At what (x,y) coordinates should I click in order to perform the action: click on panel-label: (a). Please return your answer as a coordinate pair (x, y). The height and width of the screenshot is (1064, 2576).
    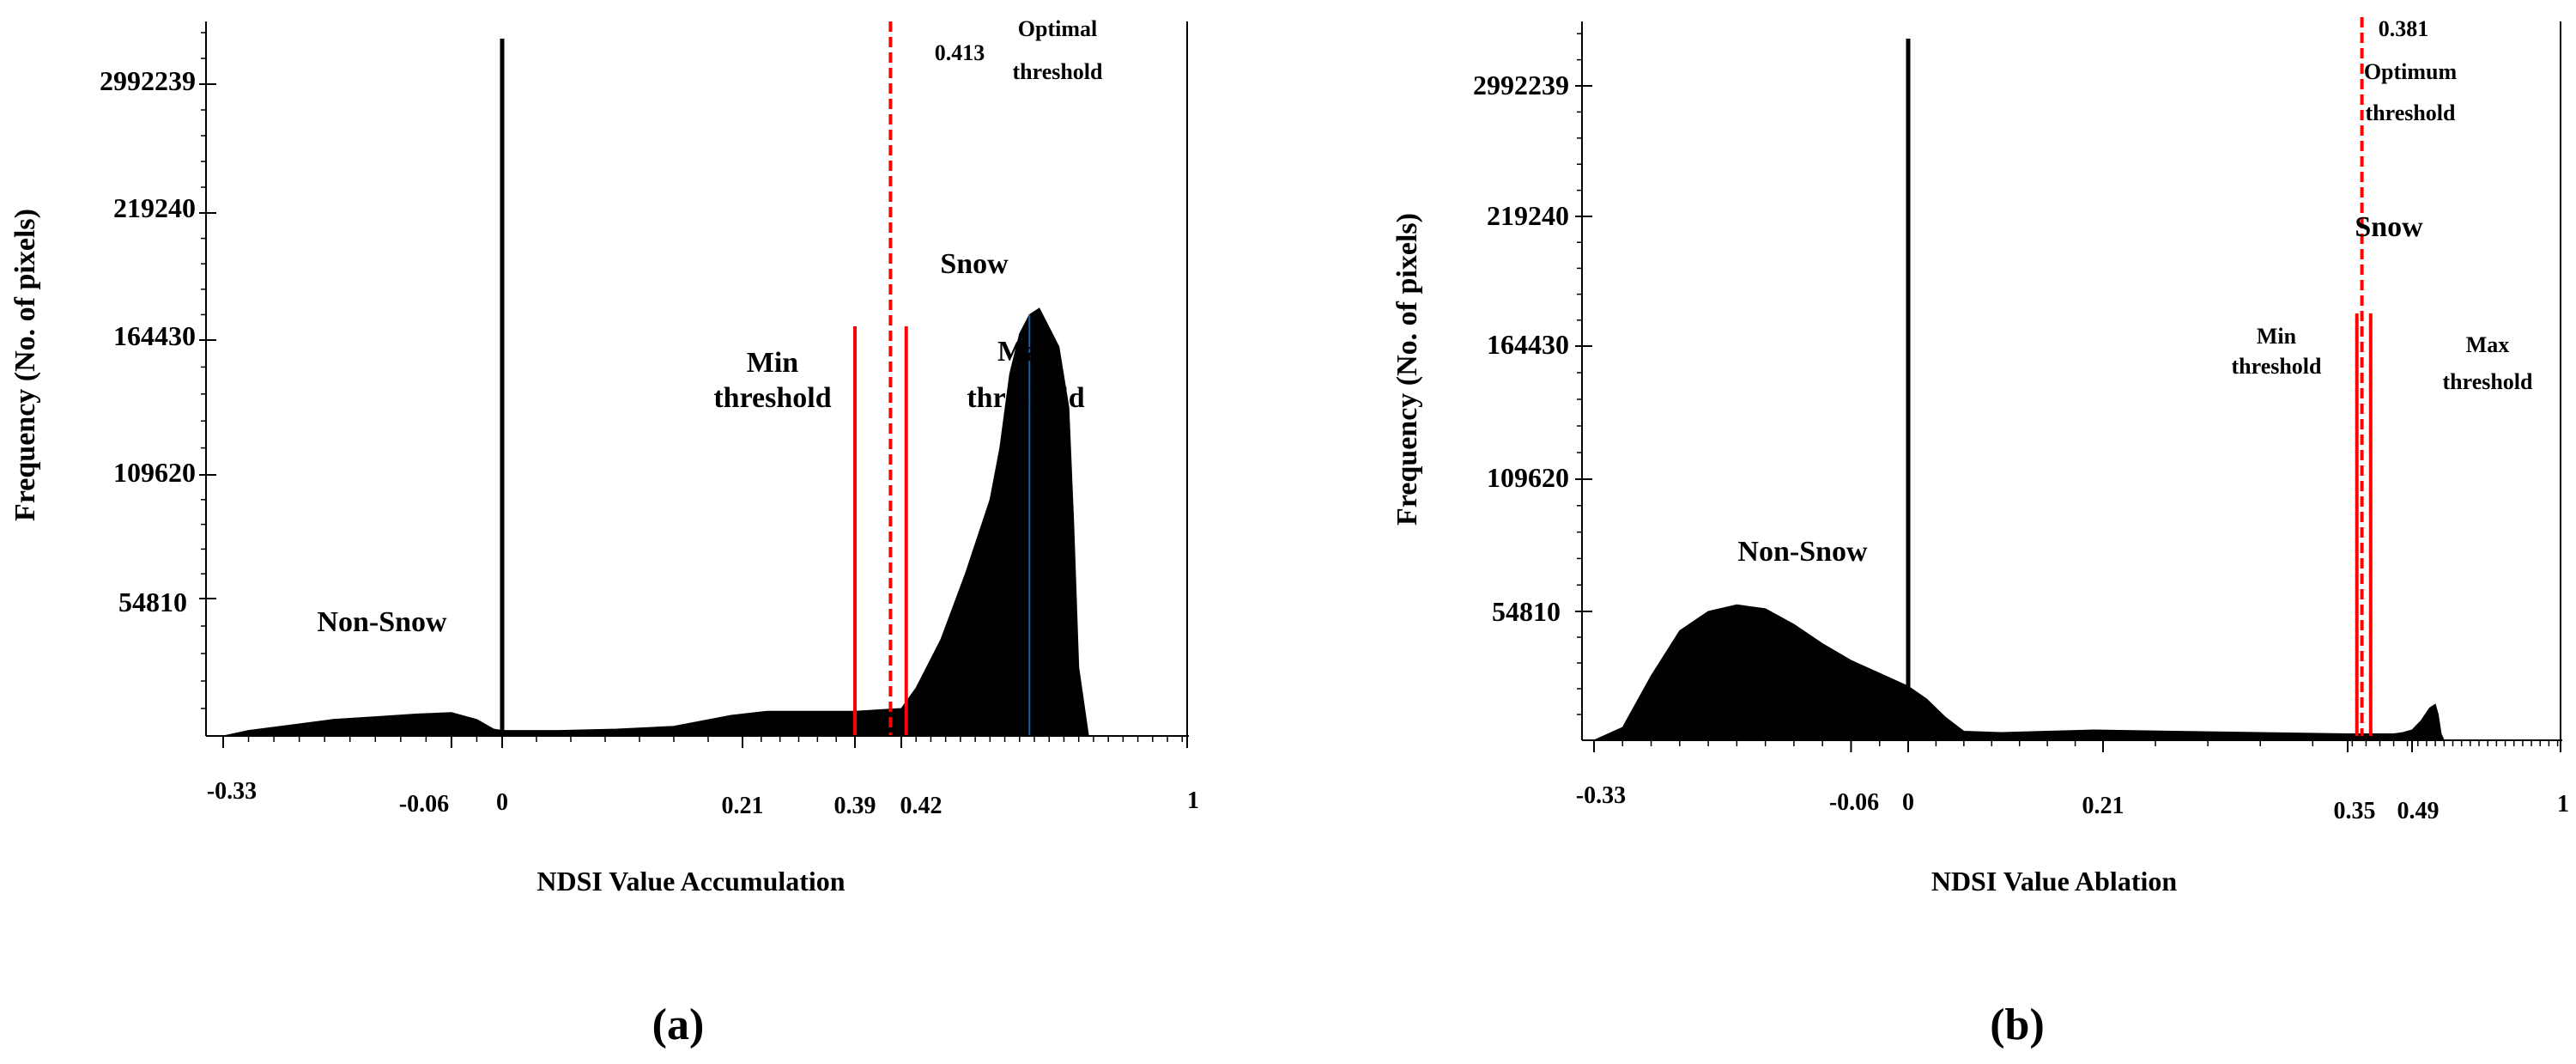
    Looking at the image, I should click on (678, 1024).